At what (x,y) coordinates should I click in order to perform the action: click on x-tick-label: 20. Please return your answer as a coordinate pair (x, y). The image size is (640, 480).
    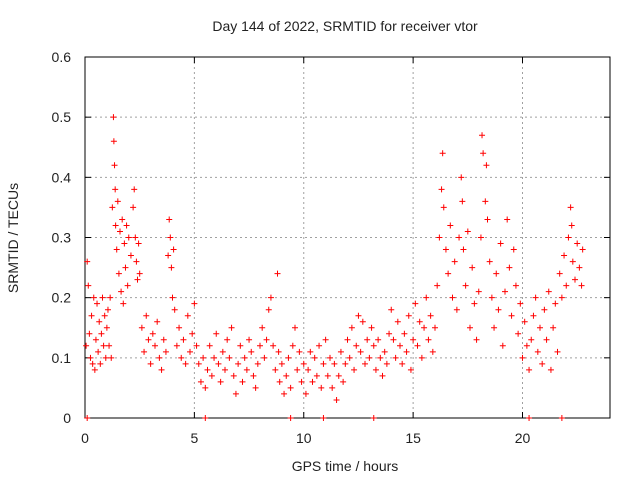
    Looking at the image, I should click on (523, 438).